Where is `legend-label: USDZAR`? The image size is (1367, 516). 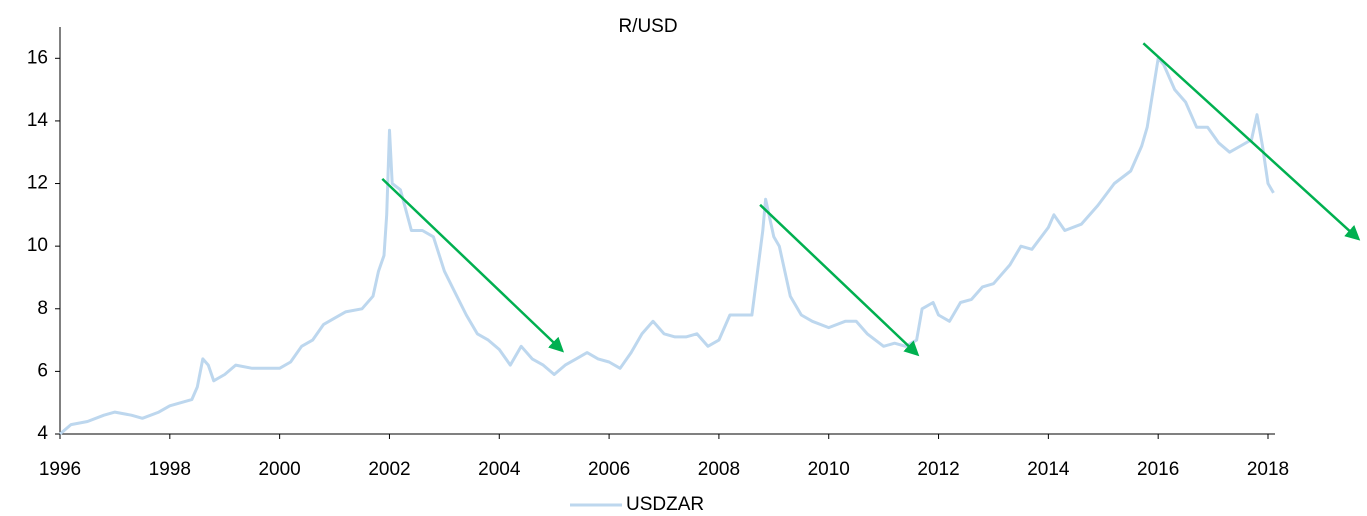 legend-label: USDZAR is located at coordinates (665, 504).